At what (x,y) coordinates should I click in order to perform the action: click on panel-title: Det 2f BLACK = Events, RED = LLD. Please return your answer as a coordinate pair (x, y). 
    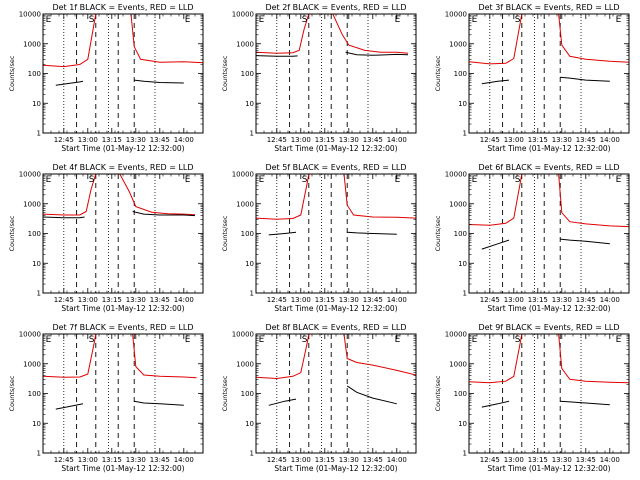
    Looking at the image, I should click on (335, 7).